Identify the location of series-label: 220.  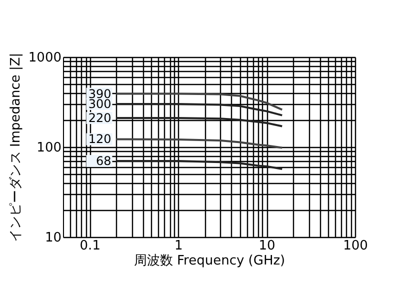
(100, 118).